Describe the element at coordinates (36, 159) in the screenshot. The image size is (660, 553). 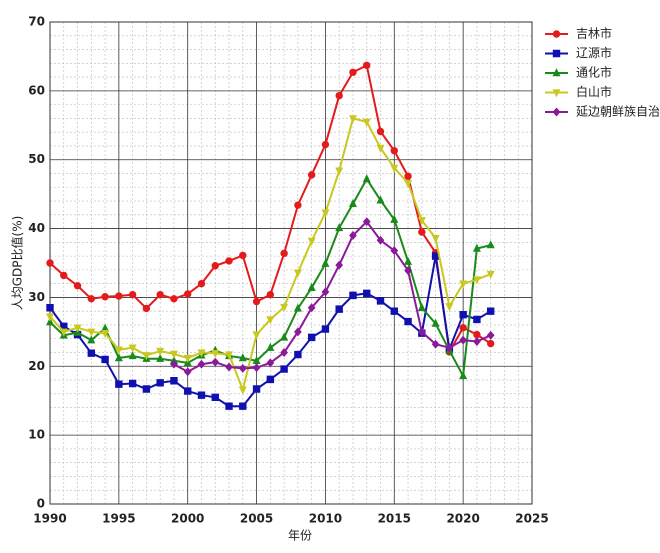
I see `y-tick-label: 50` at that location.